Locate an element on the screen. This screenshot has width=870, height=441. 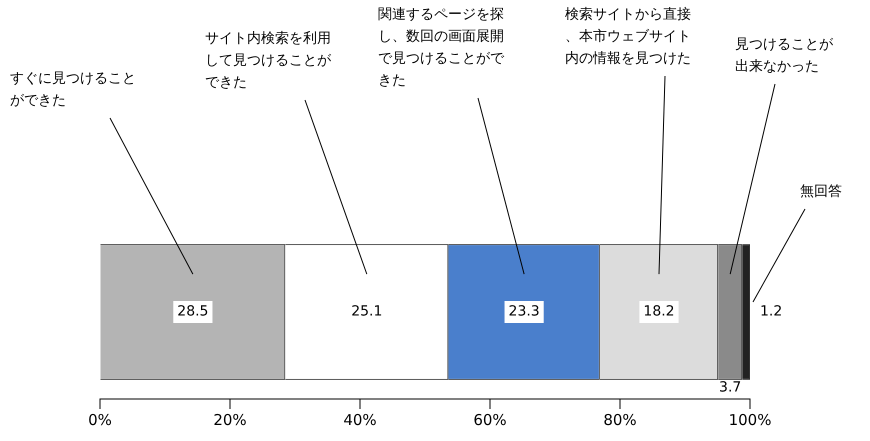
data-label: 3.7 is located at coordinates (730, 388).